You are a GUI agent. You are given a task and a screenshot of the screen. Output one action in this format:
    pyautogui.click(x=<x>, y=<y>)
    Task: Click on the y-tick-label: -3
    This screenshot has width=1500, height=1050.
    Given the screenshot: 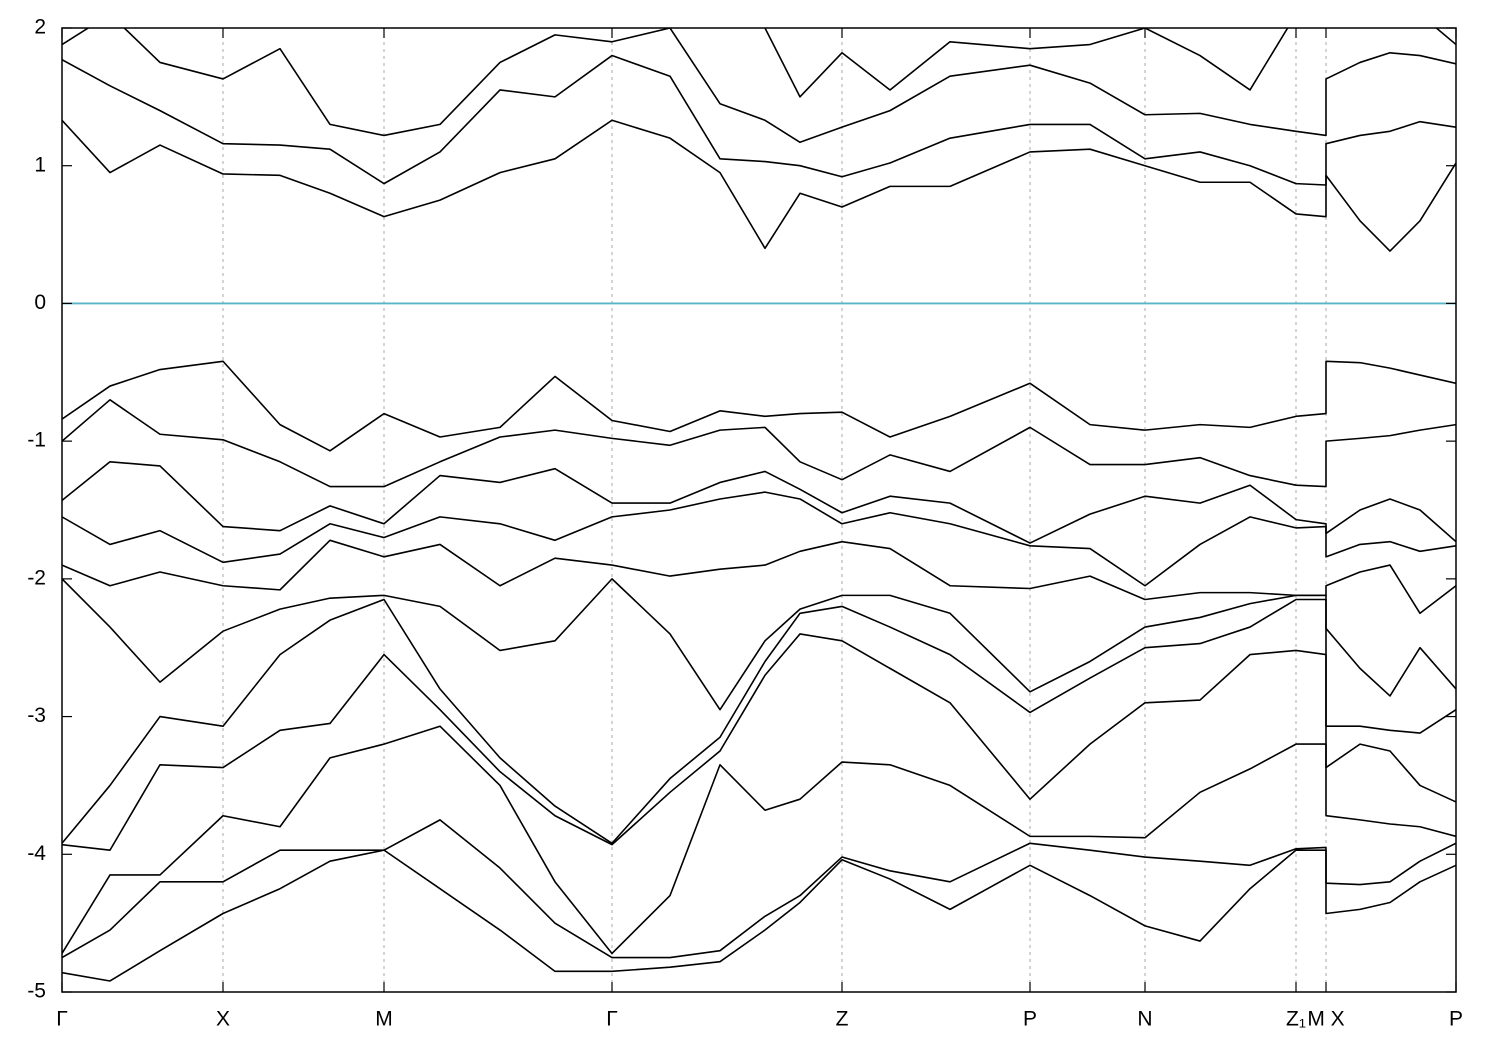 What is the action you would take?
    pyautogui.click(x=36, y=715)
    